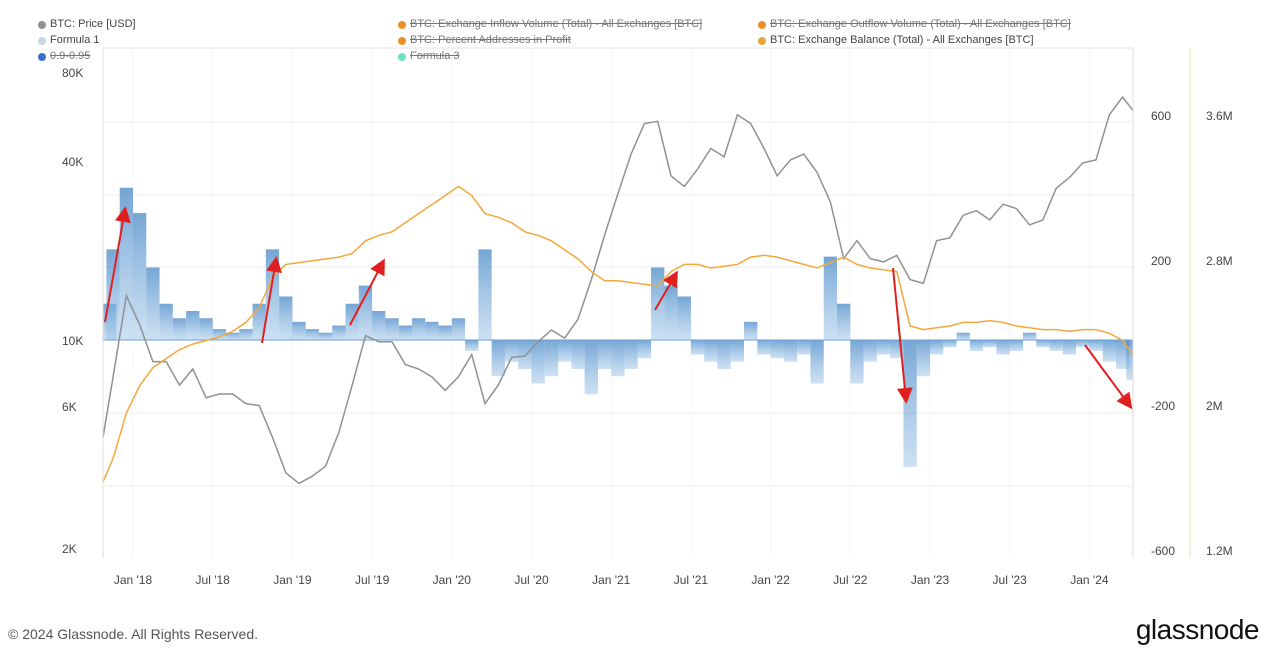 The width and height of the screenshot is (1267, 660). I want to click on legend-label: BTC: Percent Addresses in Profit, so click(490, 40).